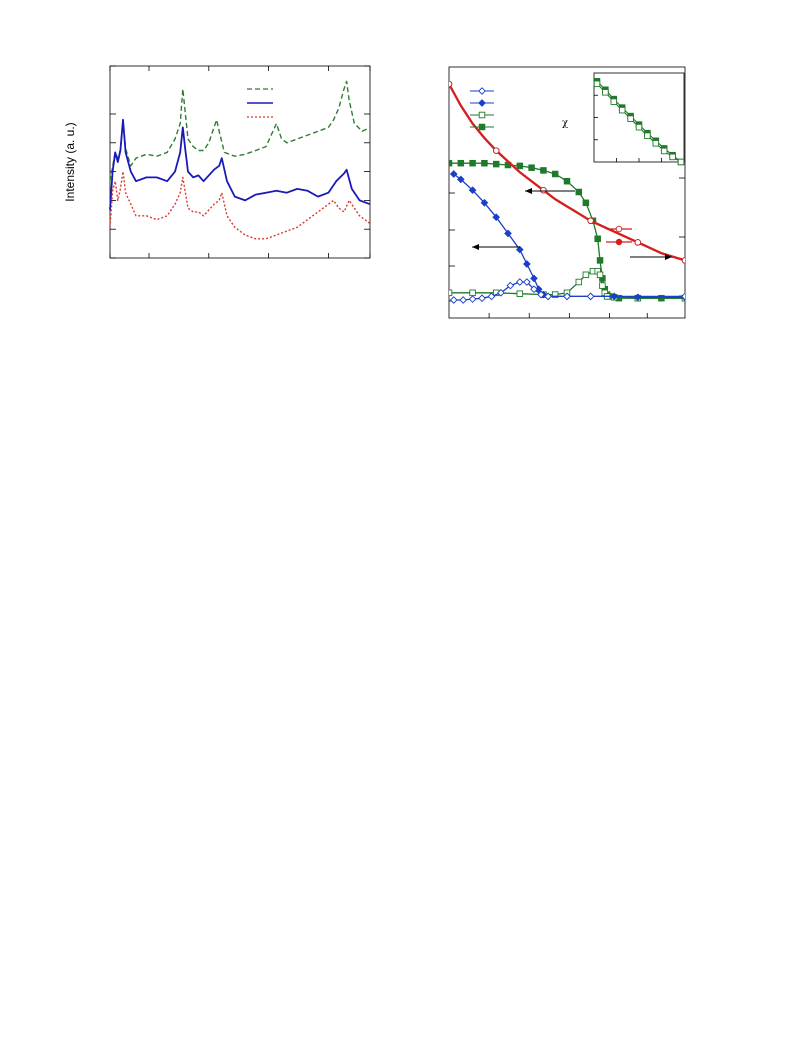 The width and height of the screenshot is (793, 1056). I want to click on inset-ticks, so click(628, 128).